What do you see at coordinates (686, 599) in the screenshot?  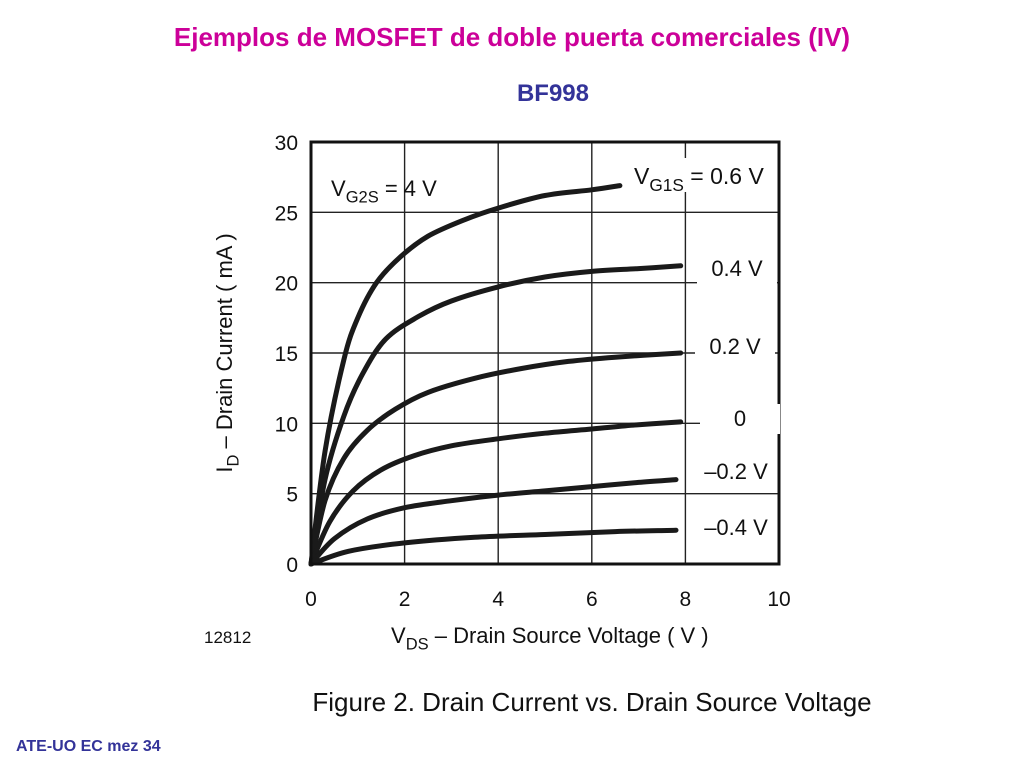 I see `x-tick-label: 8` at bounding box center [686, 599].